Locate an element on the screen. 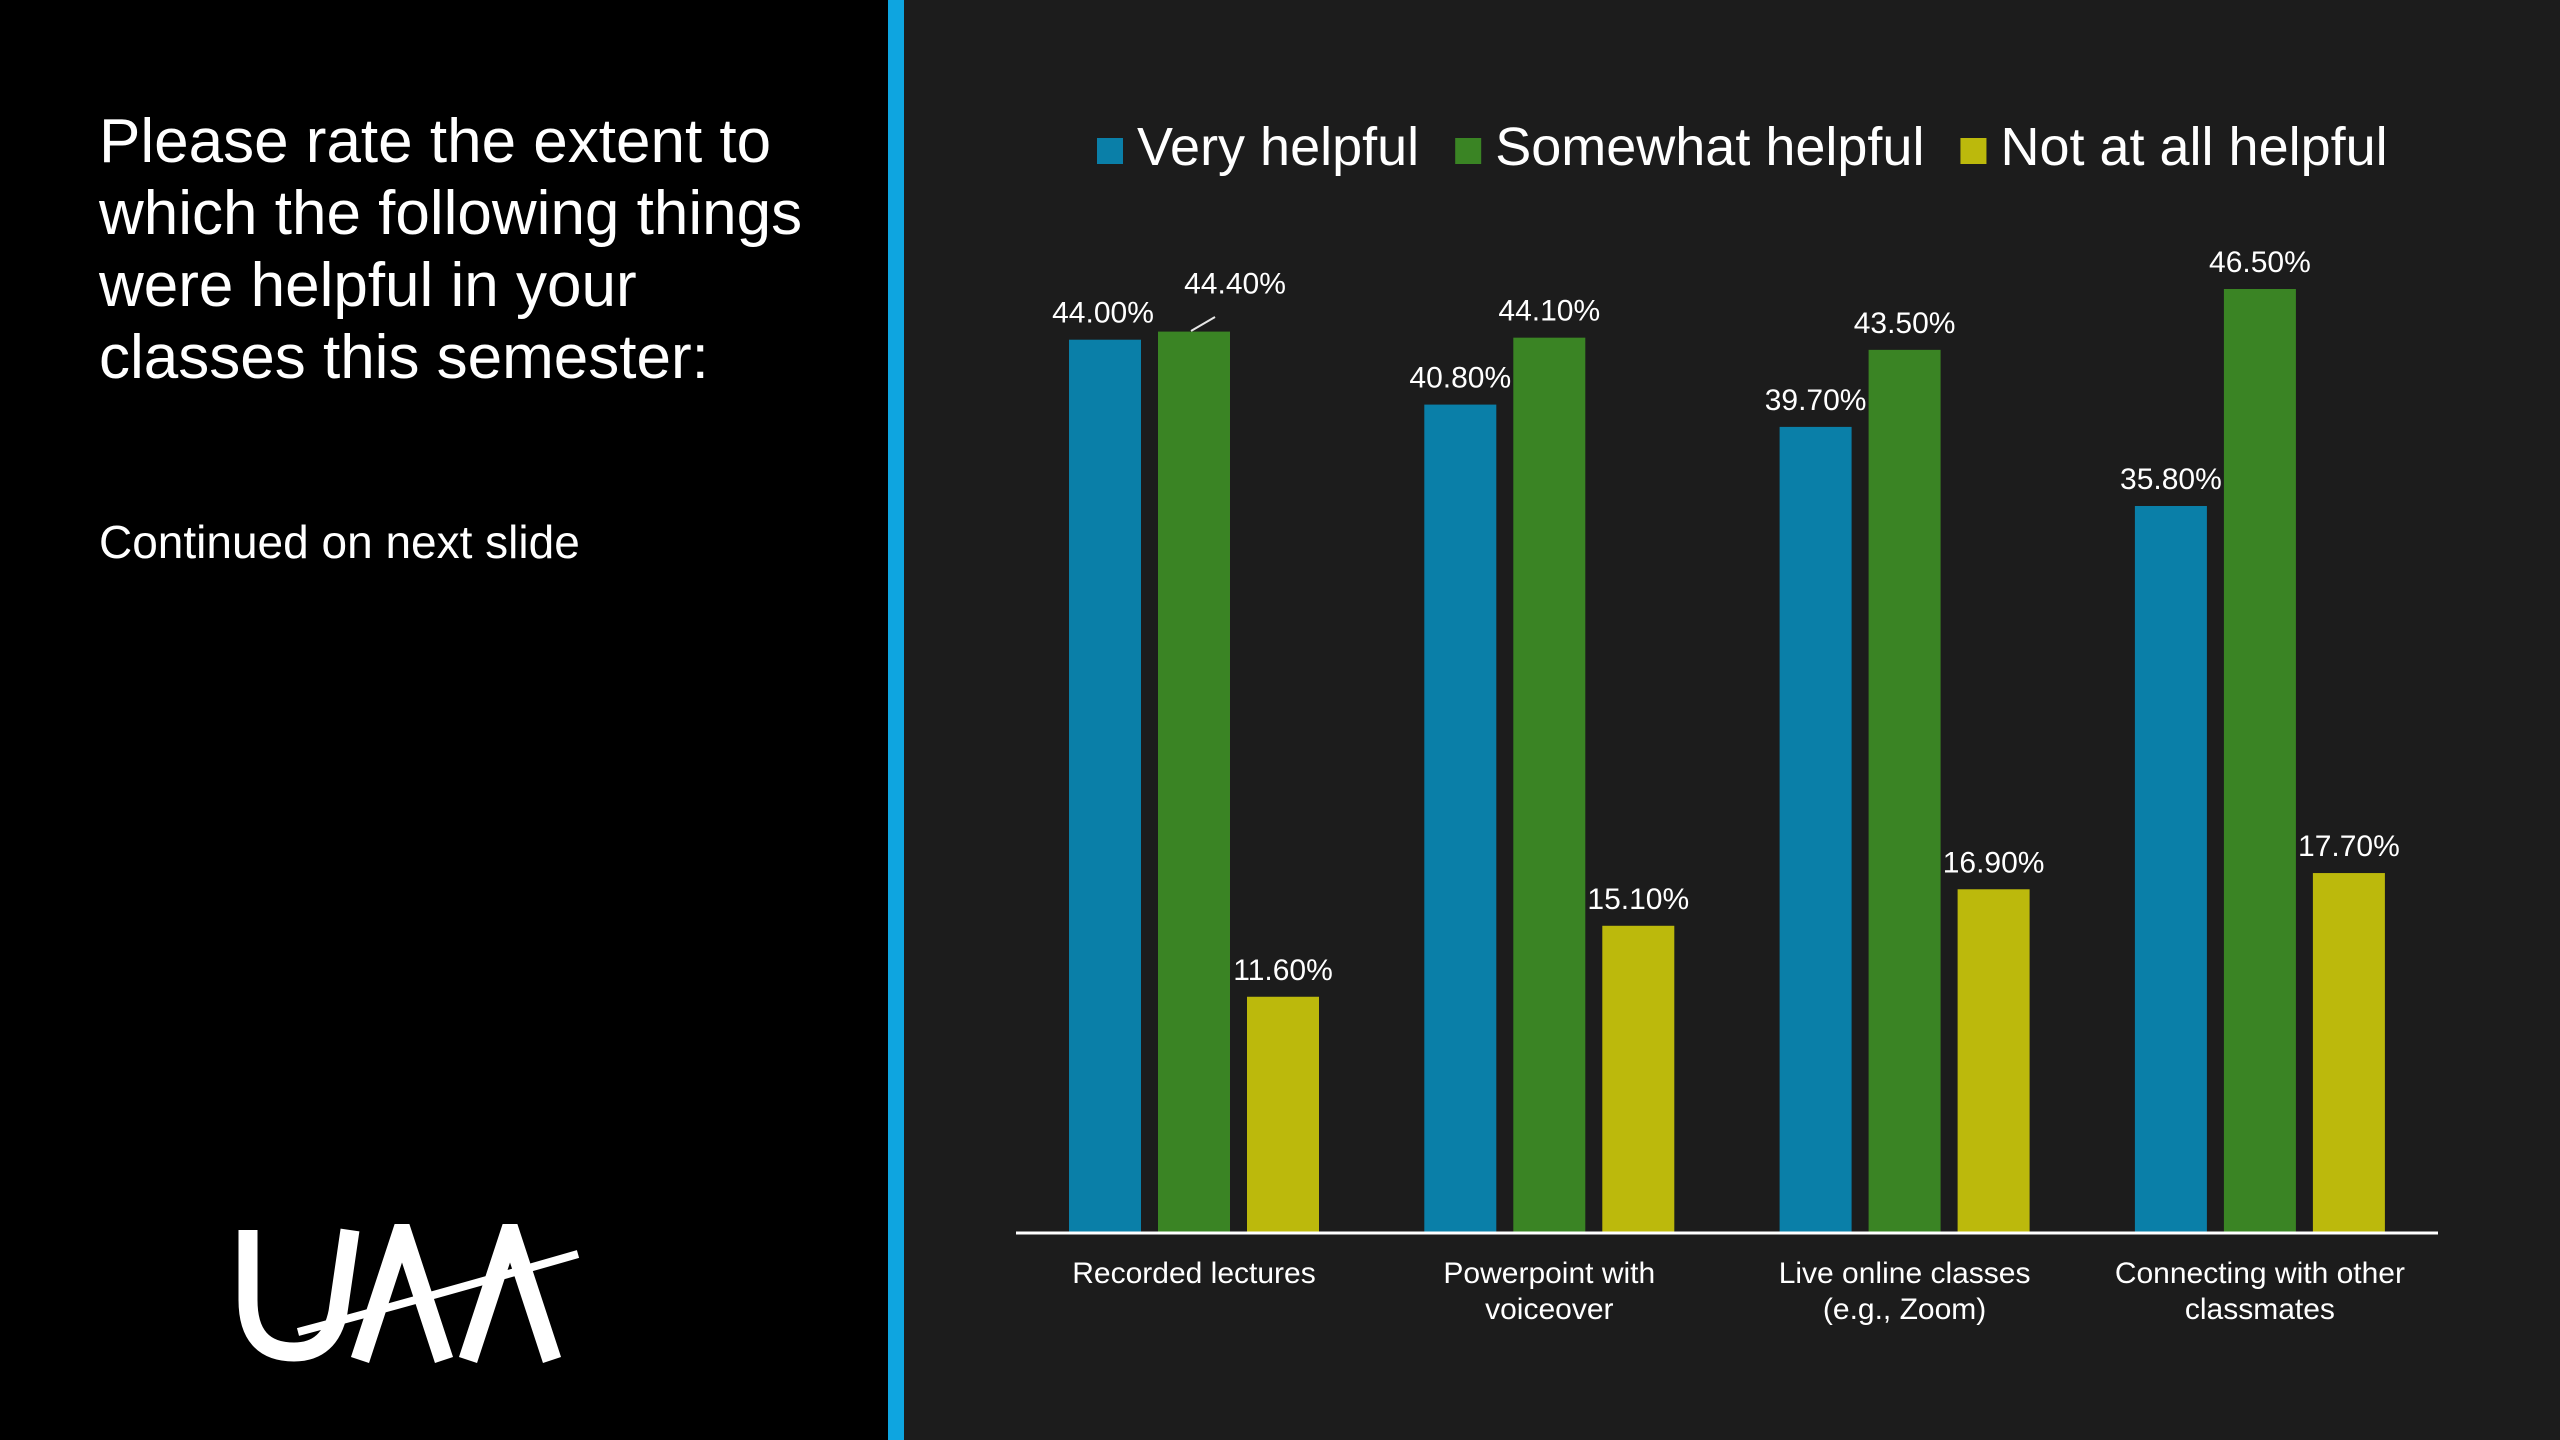 The image size is (2560, 1440). data-label: 39.70% is located at coordinates (1816, 400).